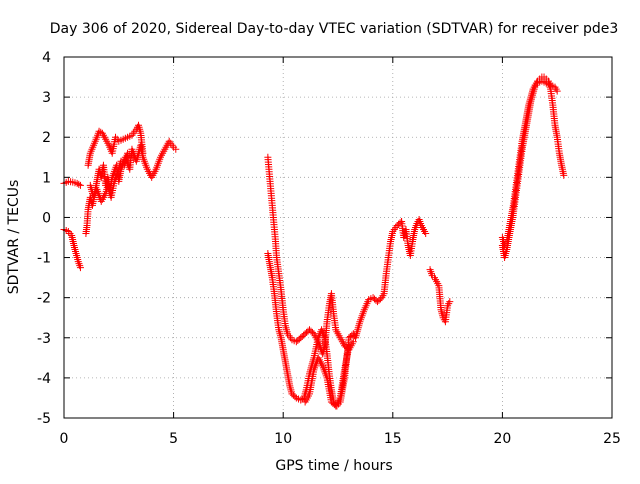 The image size is (640, 484). I want to click on y-tick-label: -4, so click(44, 379).